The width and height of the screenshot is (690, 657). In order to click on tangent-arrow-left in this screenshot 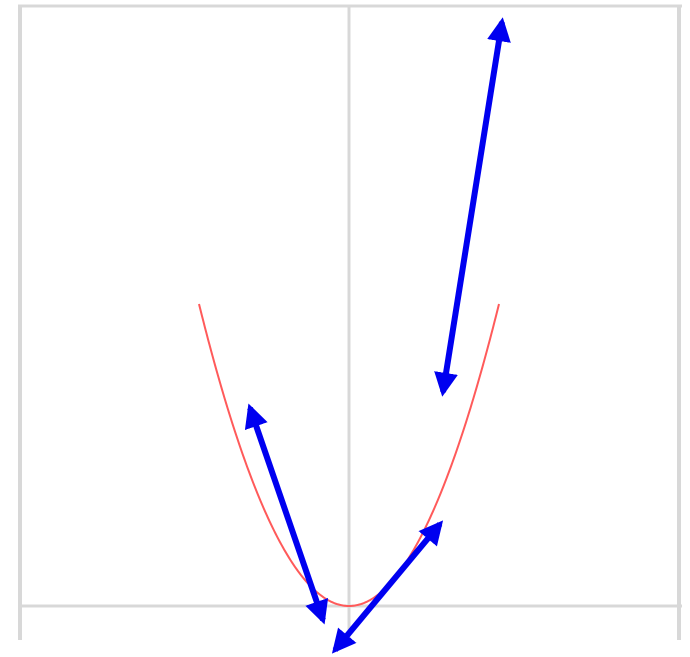, I will do `click(286, 514)`.